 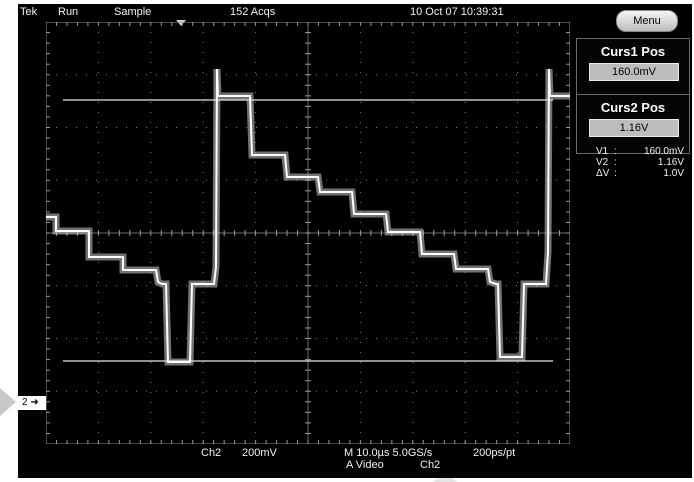 What do you see at coordinates (663, 151) in the screenshot?
I see `readout-value: 160.0mV` at bounding box center [663, 151].